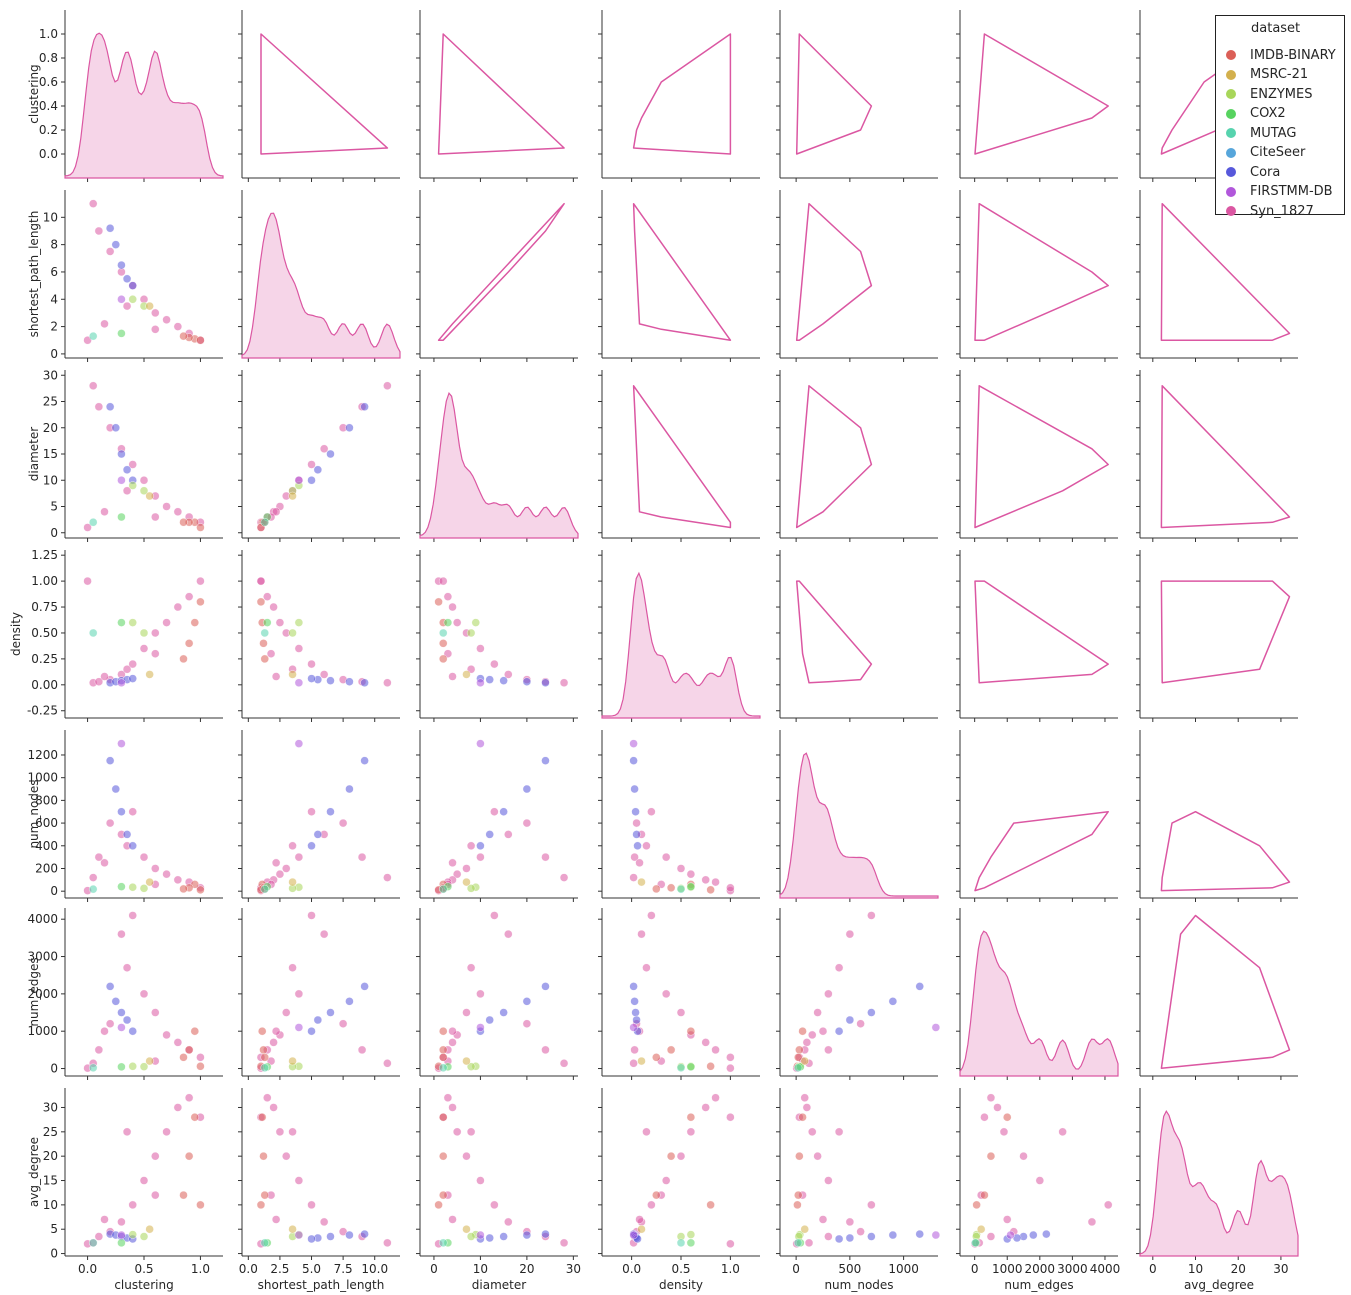 The width and height of the screenshot is (1351, 1295). Describe the element at coordinates (1276, 28) in the screenshot. I see `legend-title: dataset` at that location.